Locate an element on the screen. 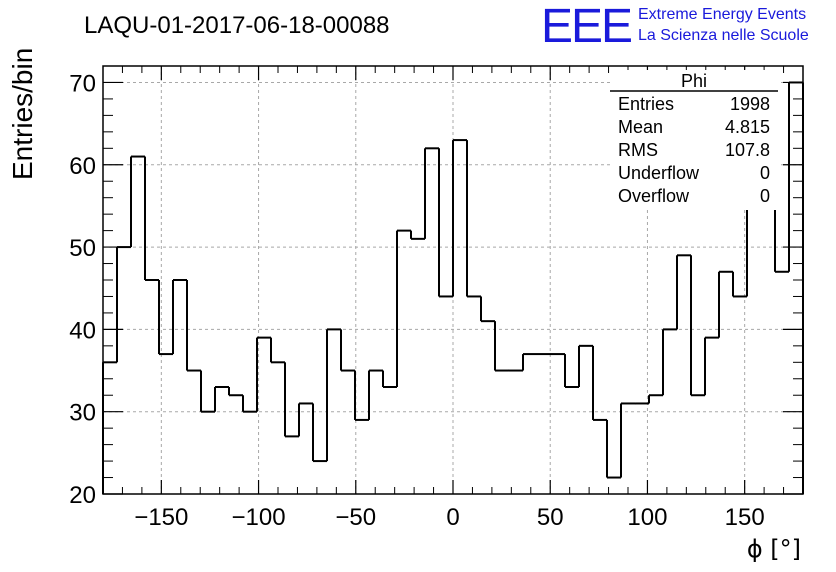 This screenshot has width=836, height=572. stats-row-value: 4.815 is located at coordinates (747, 127).